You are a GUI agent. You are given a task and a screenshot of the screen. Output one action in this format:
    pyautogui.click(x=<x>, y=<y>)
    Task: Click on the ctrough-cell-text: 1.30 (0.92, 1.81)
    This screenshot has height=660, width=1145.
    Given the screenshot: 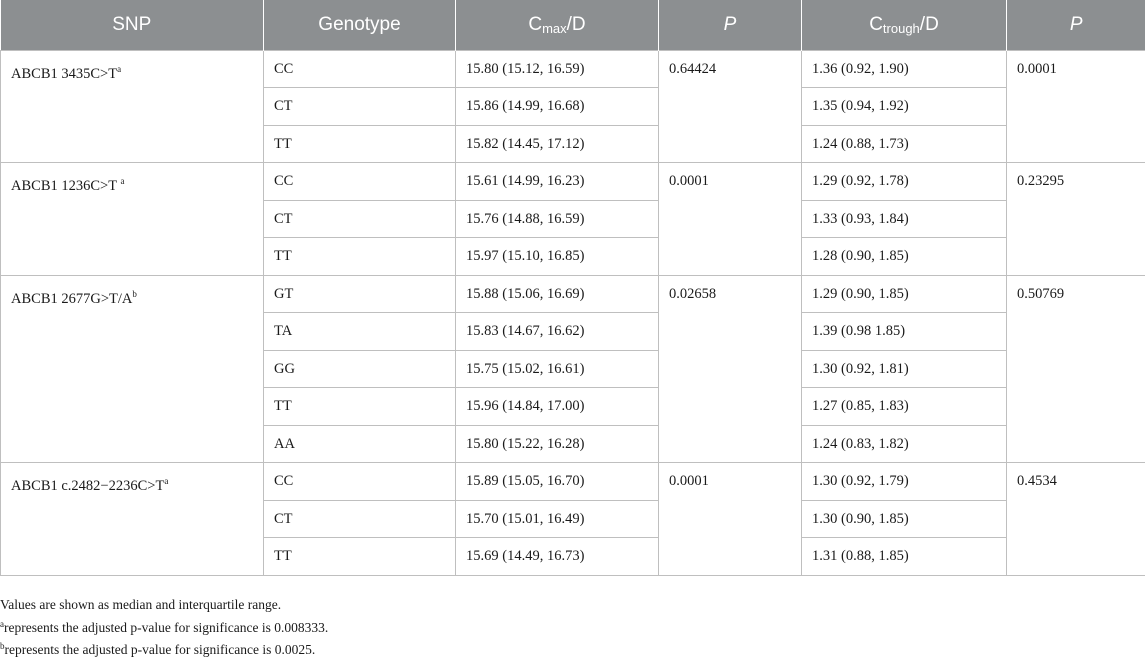 What is the action you would take?
    pyautogui.click(x=909, y=364)
    